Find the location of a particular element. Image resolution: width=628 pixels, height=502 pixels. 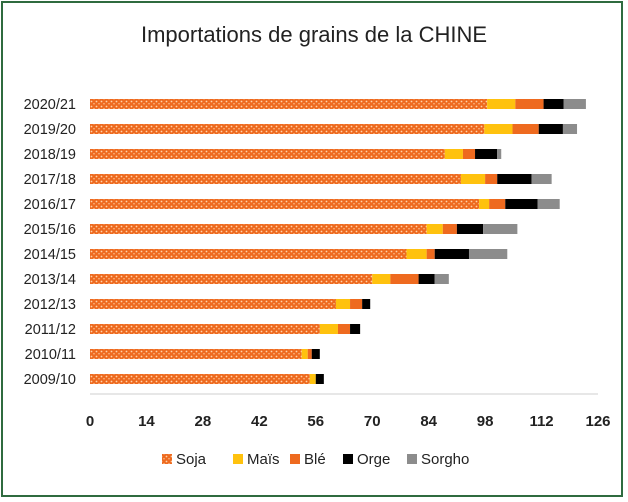

category-label: 2015/16 is located at coordinates (50, 230).